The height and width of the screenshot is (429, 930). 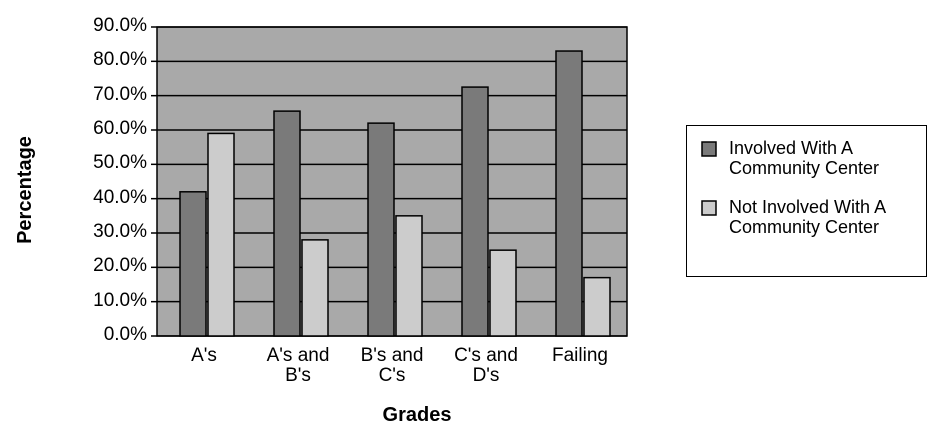 What do you see at coordinates (392, 365) in the screenshot?
I see `x-tick-label: B's and C's` at bounding box center [392, 365].